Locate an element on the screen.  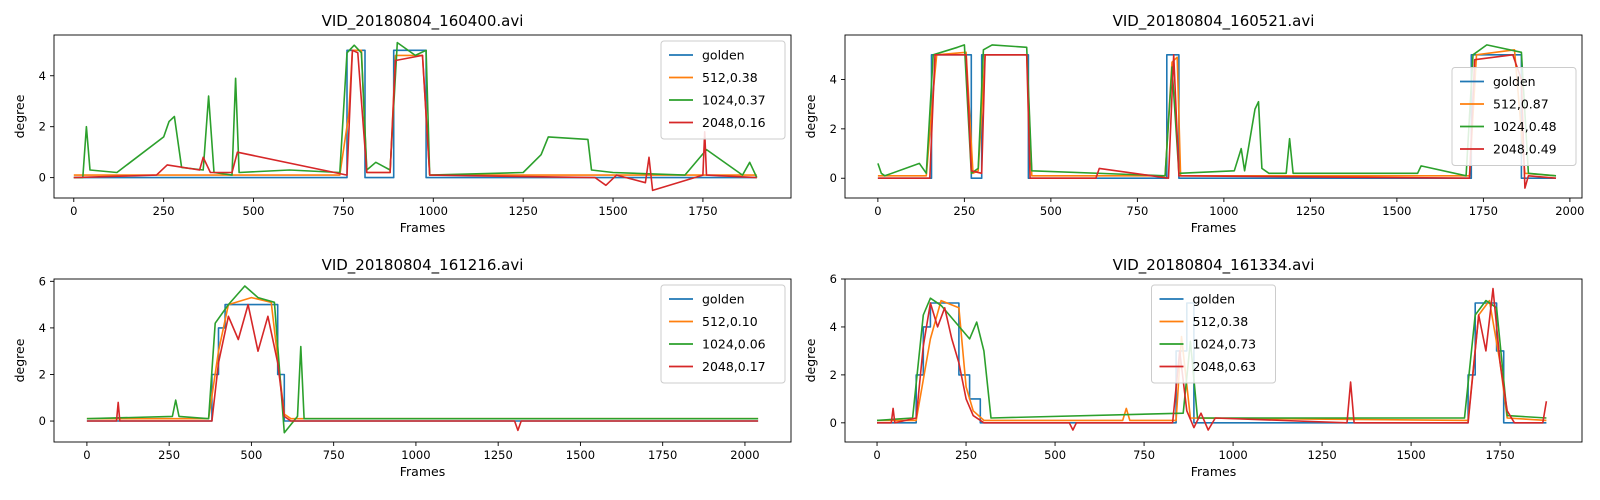
chart-title: VID_20180804_161334.avi is located at coordinates (1214, 265).